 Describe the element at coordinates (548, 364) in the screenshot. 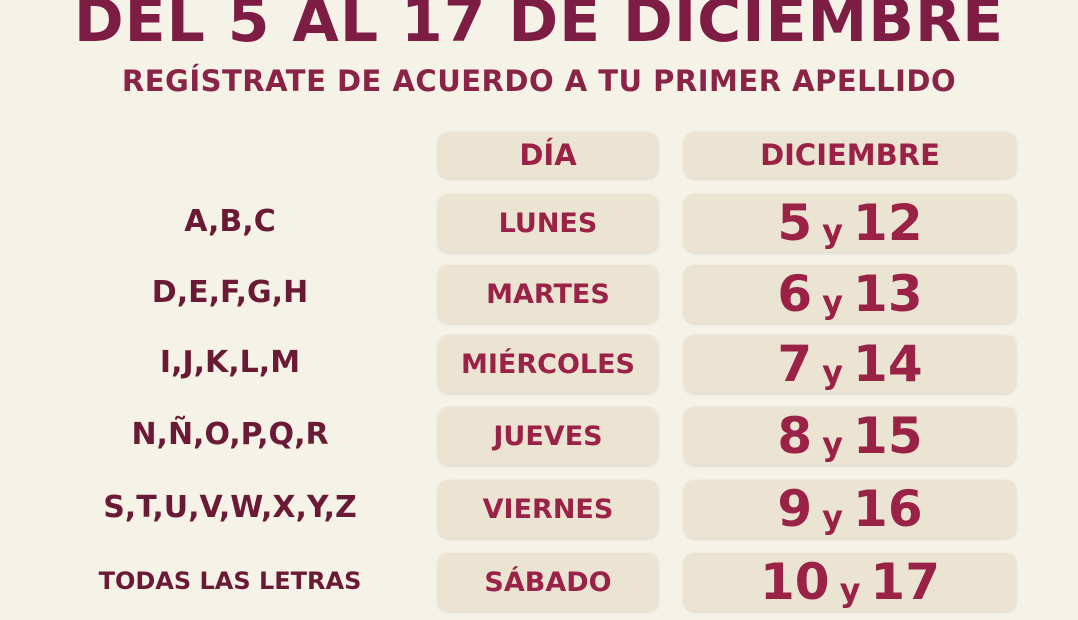

I see `row-day: MIÉRCOLES` at that location.